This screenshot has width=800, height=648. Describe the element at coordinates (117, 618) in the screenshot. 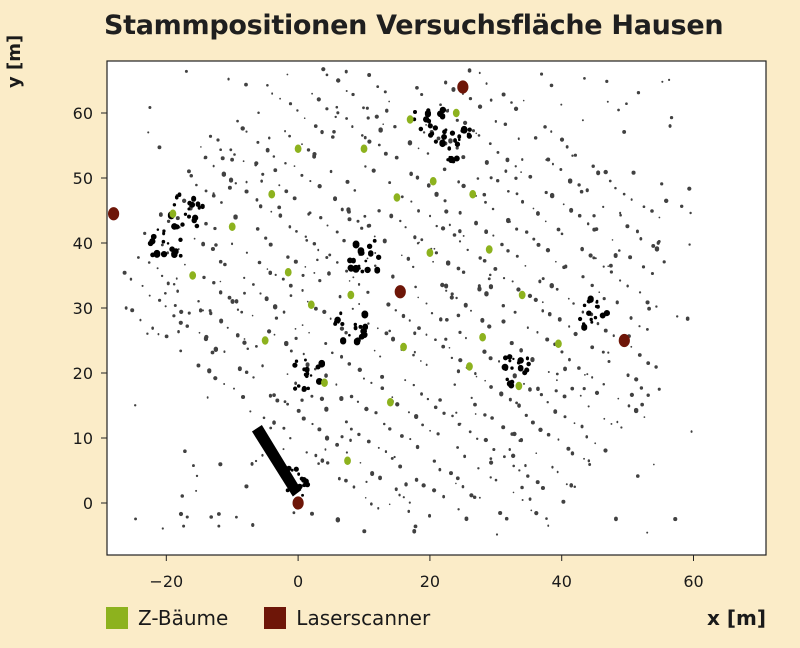

I see `legend-swatch-z-baeume` at that location.